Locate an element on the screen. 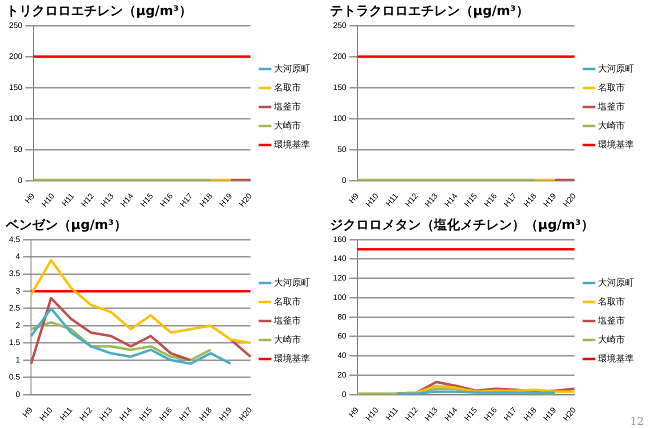  y-tick-label: 1 is located at coordinates (18, 359).